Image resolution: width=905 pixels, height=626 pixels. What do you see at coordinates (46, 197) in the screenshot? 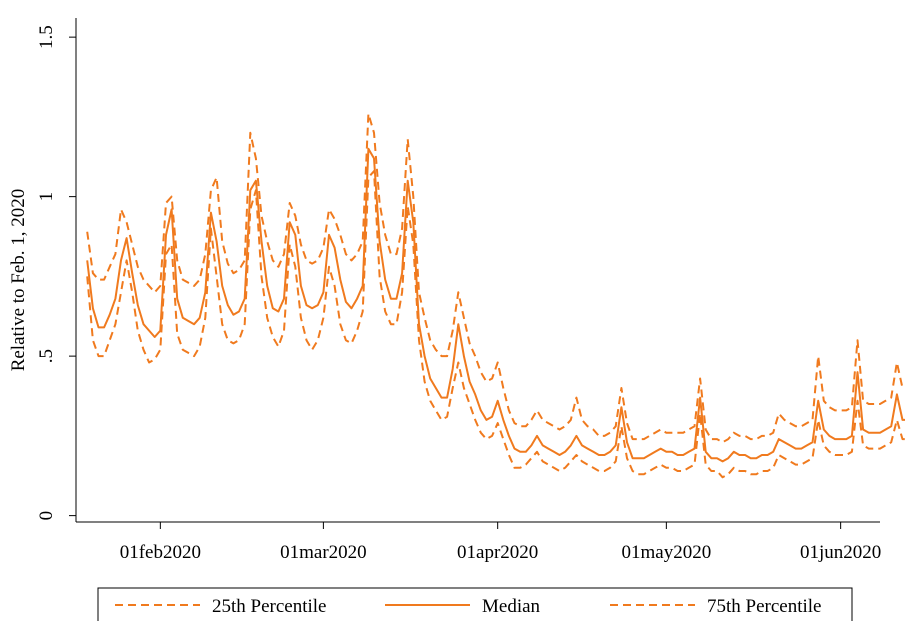
I see `y-tick-label: 1` at bounding box center [46, 197].